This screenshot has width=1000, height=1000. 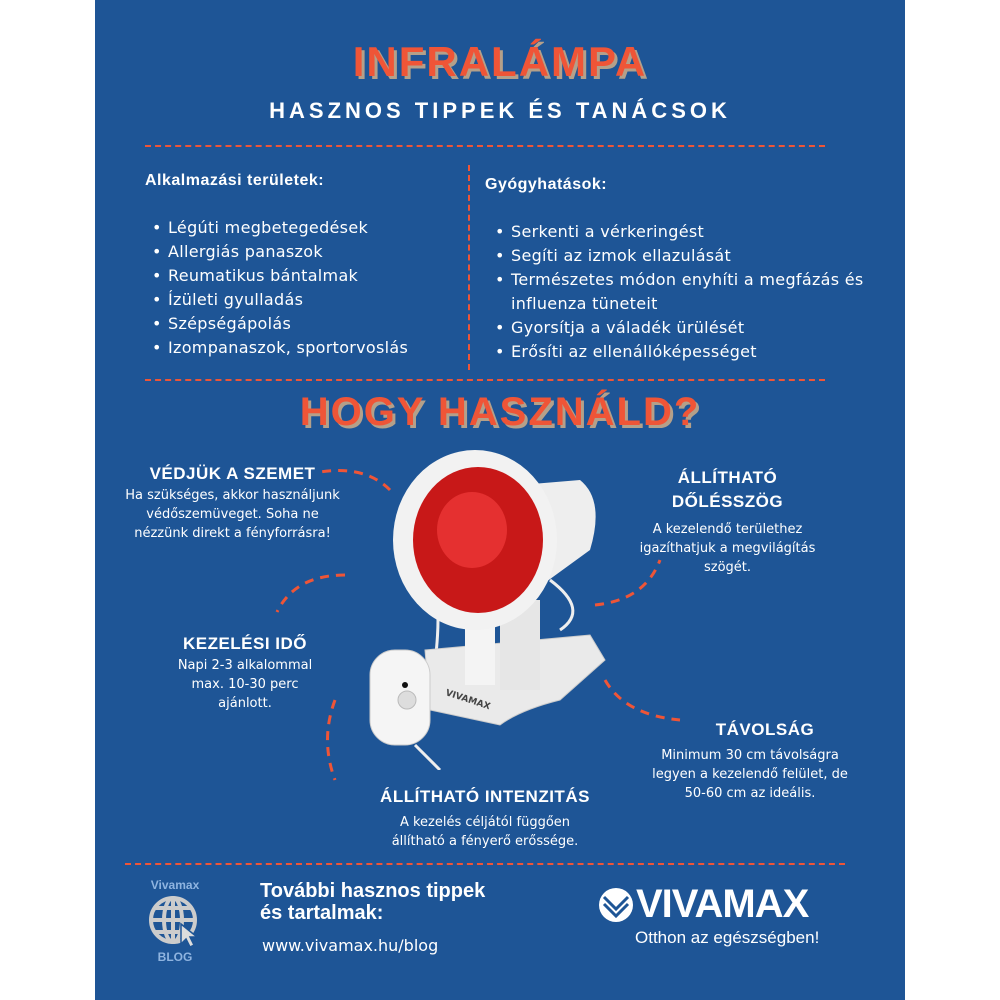 I want to click on list-item: Segíti az izmok ellazulását, so click(x=683, y=256).